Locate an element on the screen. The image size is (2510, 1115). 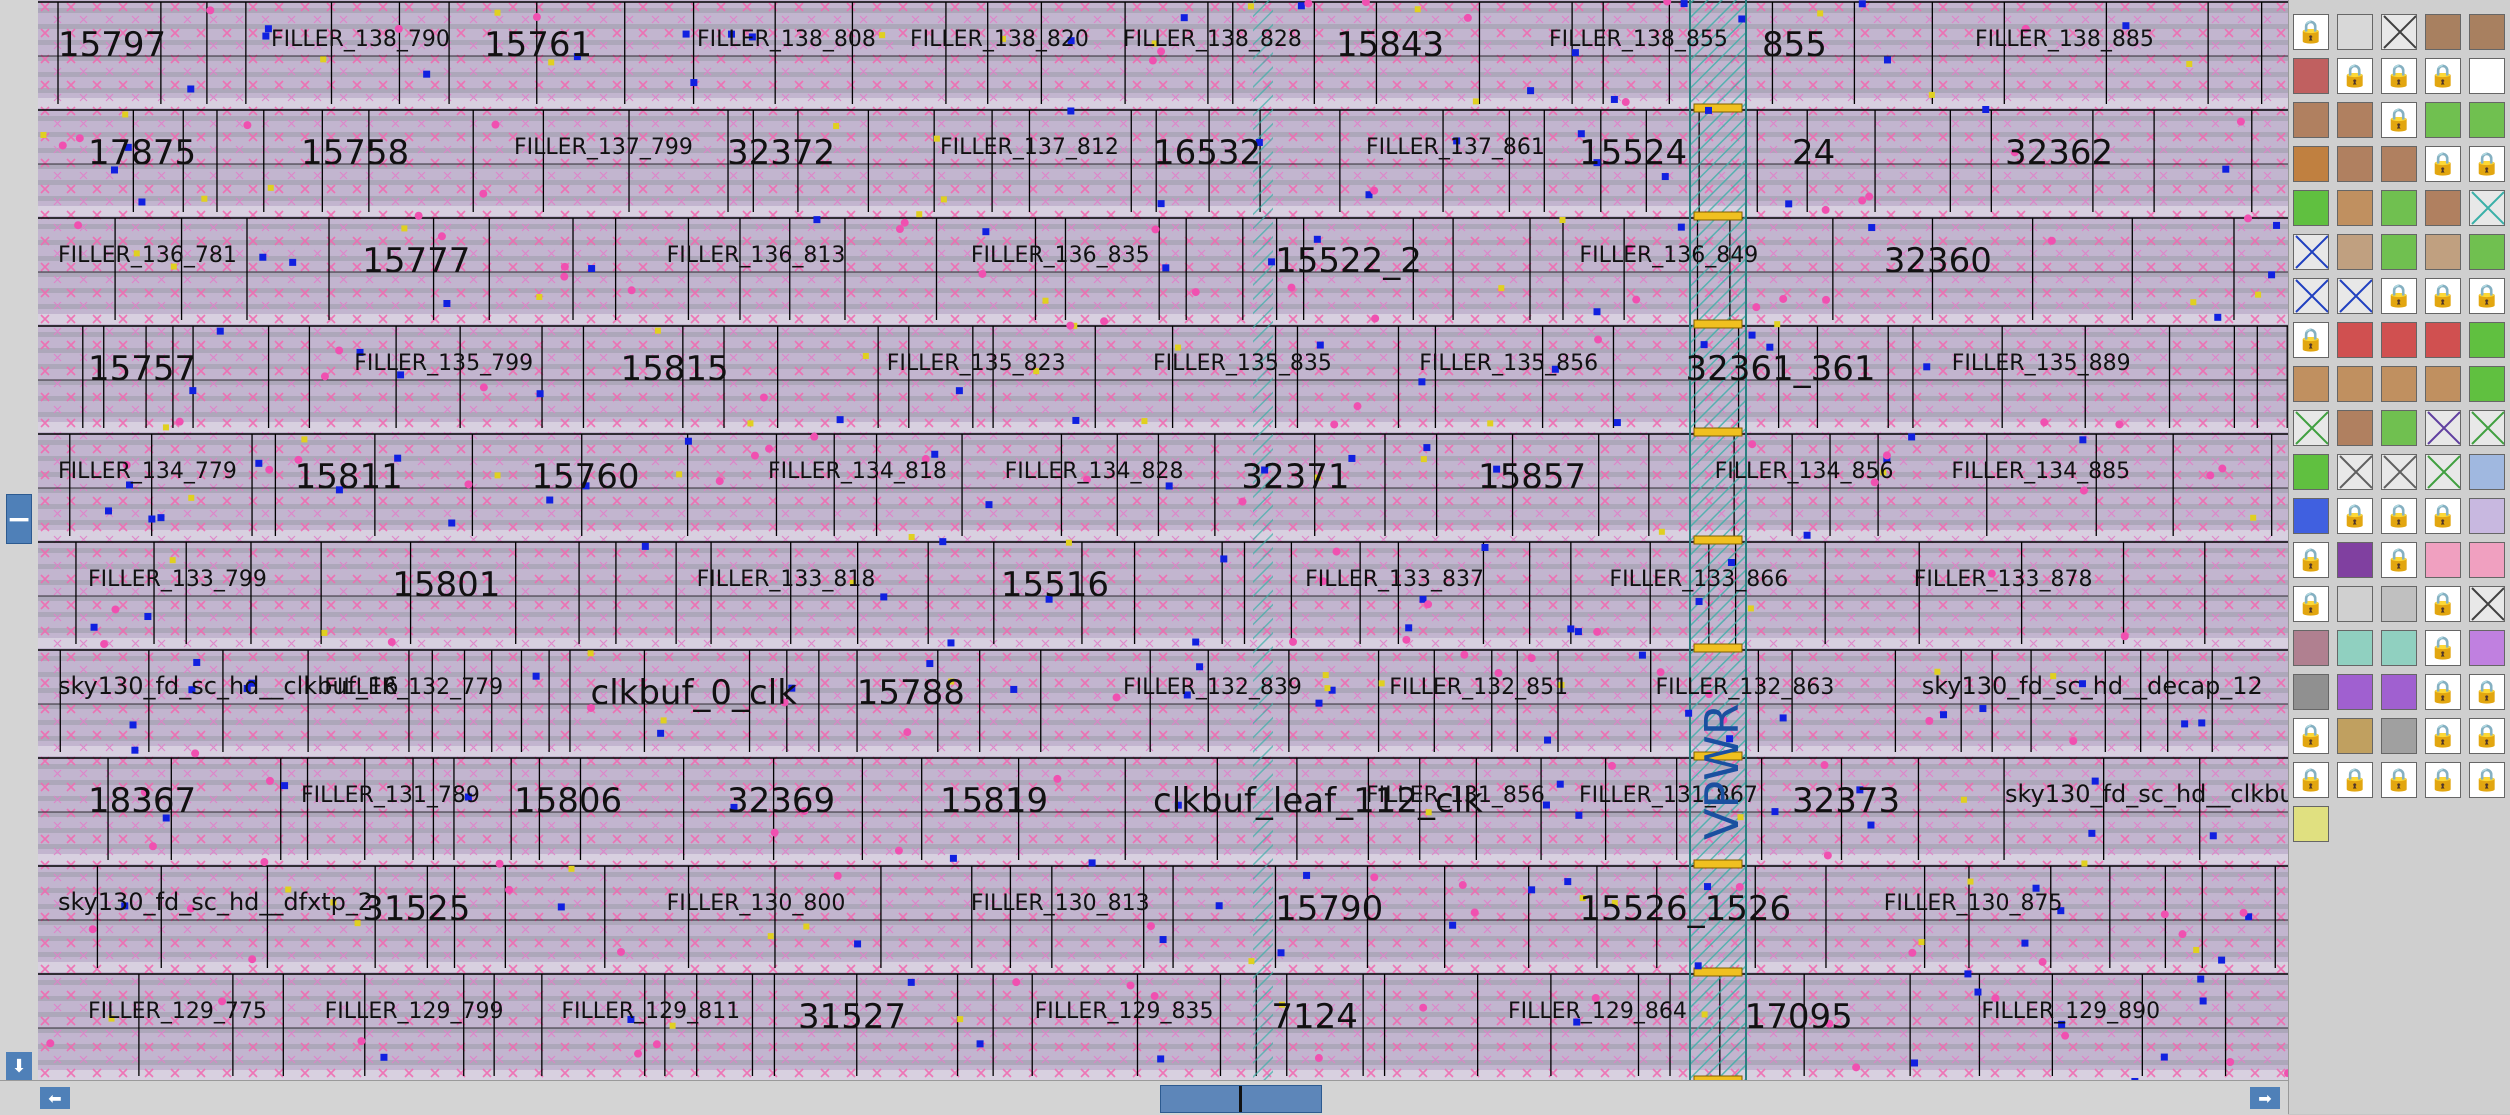
horizontal-scrollbar: ⬅ ➡ is located at coordinates (1144, 1097).